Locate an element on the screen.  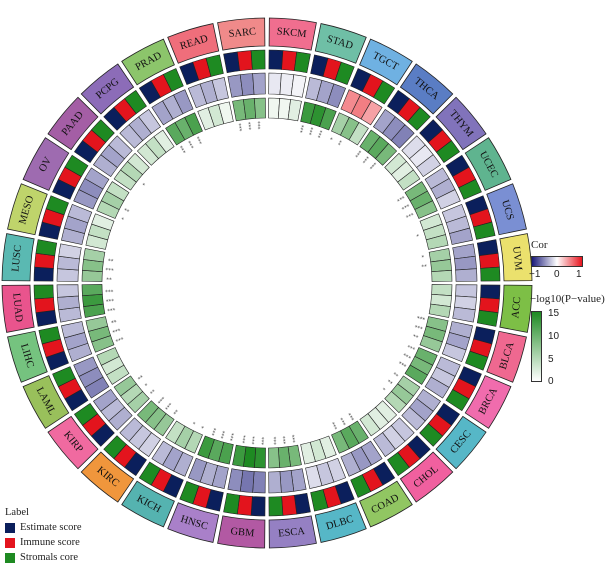
legend-entry-estimate: Estimate score is located at coordinates (43, 527).